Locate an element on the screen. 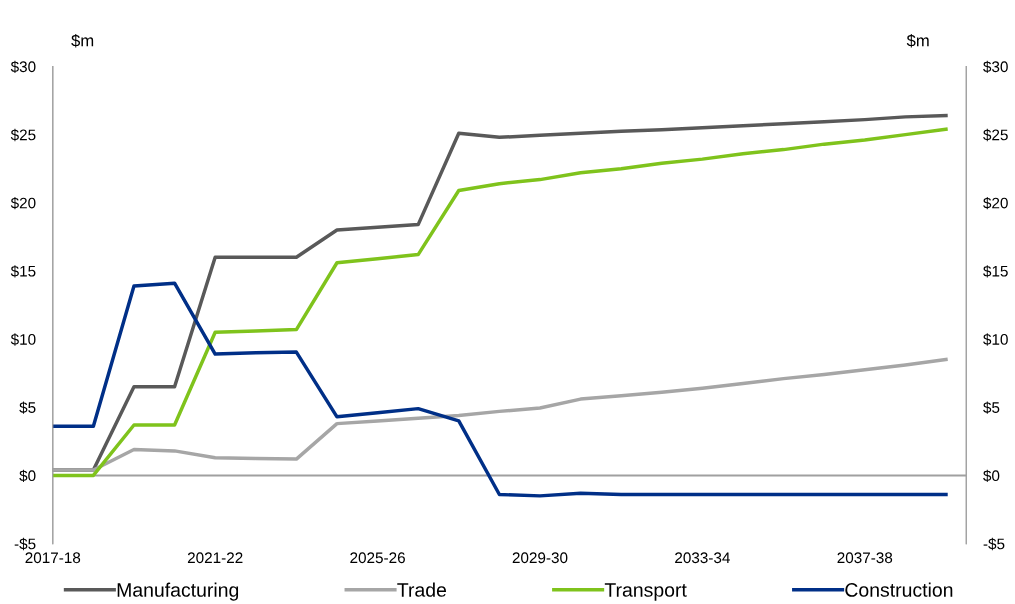 Image resolution: width=1015 pixels, height=604 pixels. x-tick-label: 2029-30 is located at coordinates (540, 558).